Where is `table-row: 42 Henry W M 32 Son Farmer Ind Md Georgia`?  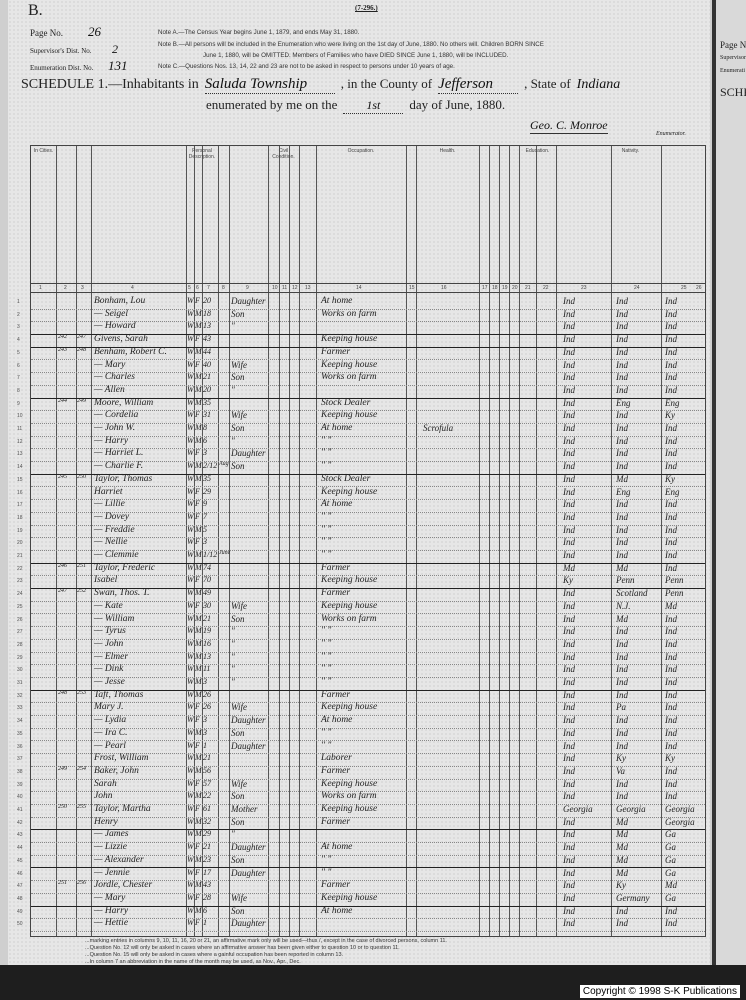
table-row: 42 Henry W M 32 Son Farmer Ind Md Georgia is located at coordinates (361, 823).